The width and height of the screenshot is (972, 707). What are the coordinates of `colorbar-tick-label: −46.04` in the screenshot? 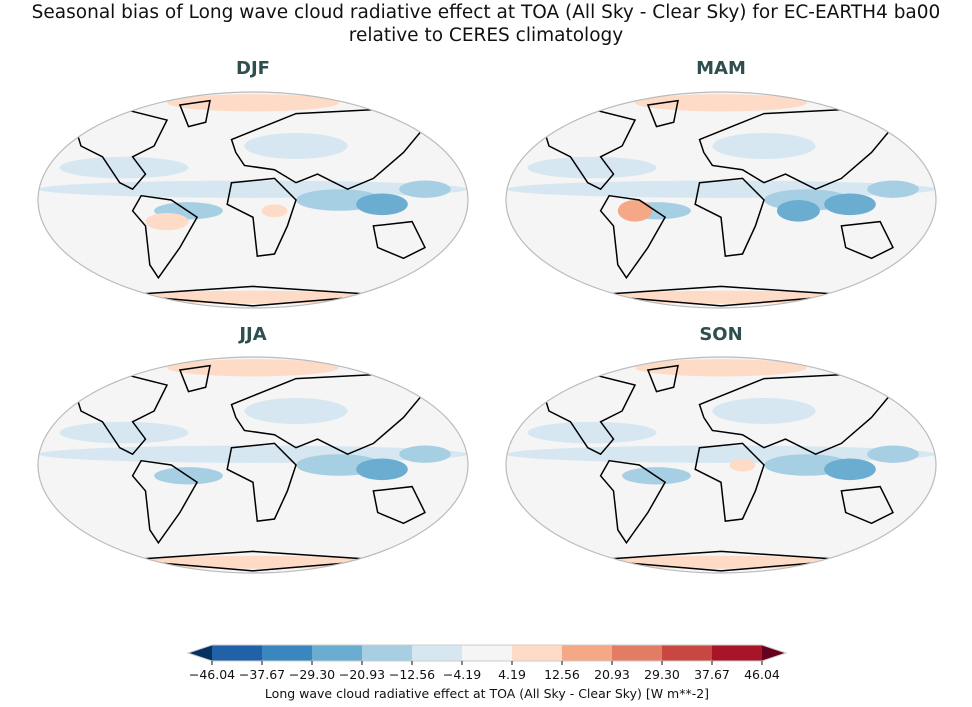 It's located at (212, 674).